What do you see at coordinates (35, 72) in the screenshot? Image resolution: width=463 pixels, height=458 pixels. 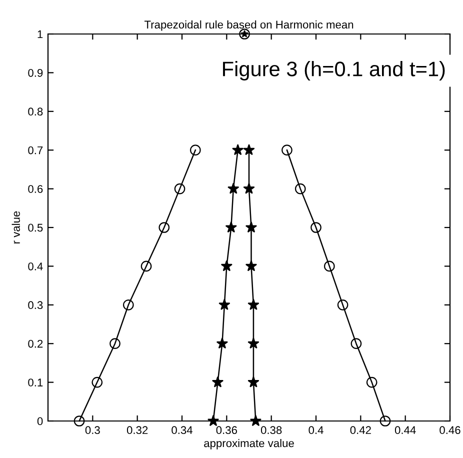 I see `y-tick-label: 0.9` at bounding box center [35, 72].